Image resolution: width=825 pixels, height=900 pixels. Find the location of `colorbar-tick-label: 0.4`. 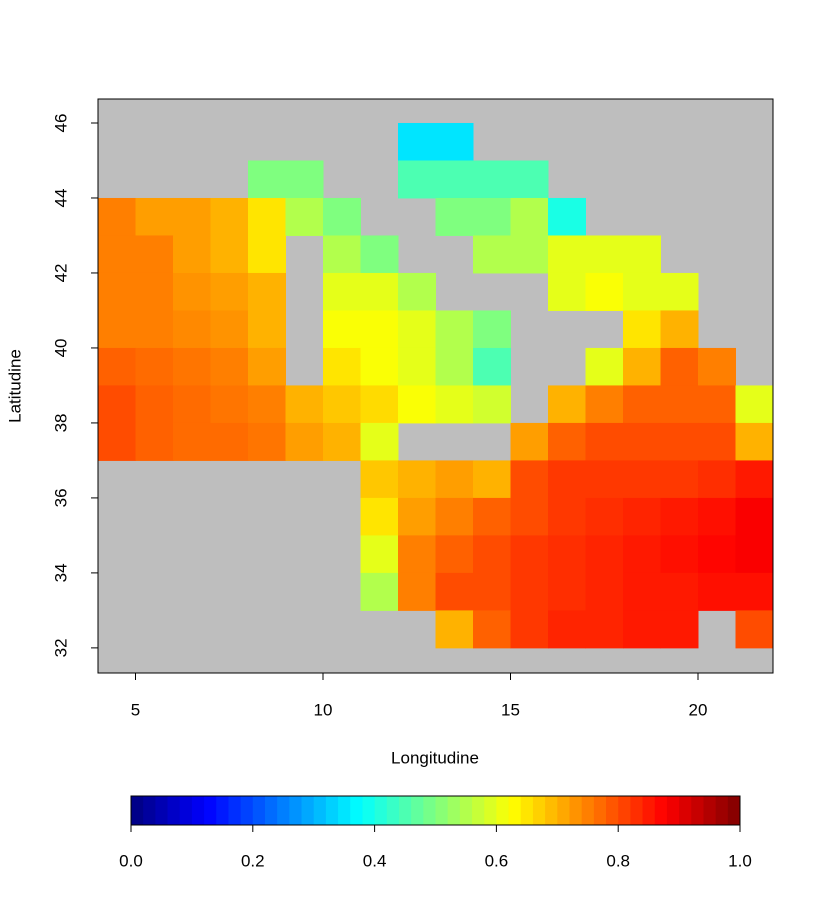

colorbar-tick-label: 0.4 is located at coordinates (375, 860).